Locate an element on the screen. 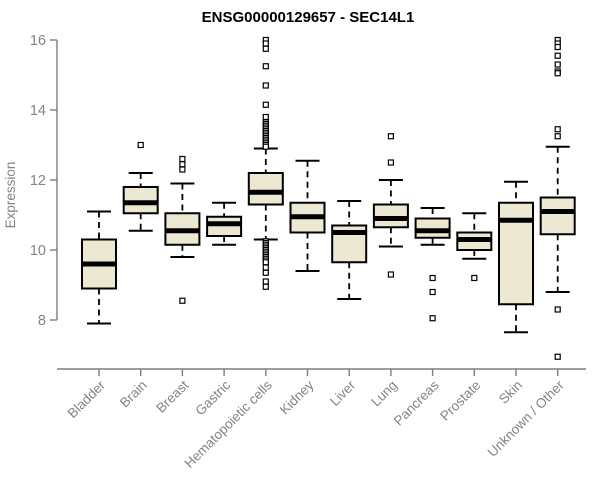 This screenshot has height=500, width=600. box-group-pancreas is located at coordinates (432, 264).